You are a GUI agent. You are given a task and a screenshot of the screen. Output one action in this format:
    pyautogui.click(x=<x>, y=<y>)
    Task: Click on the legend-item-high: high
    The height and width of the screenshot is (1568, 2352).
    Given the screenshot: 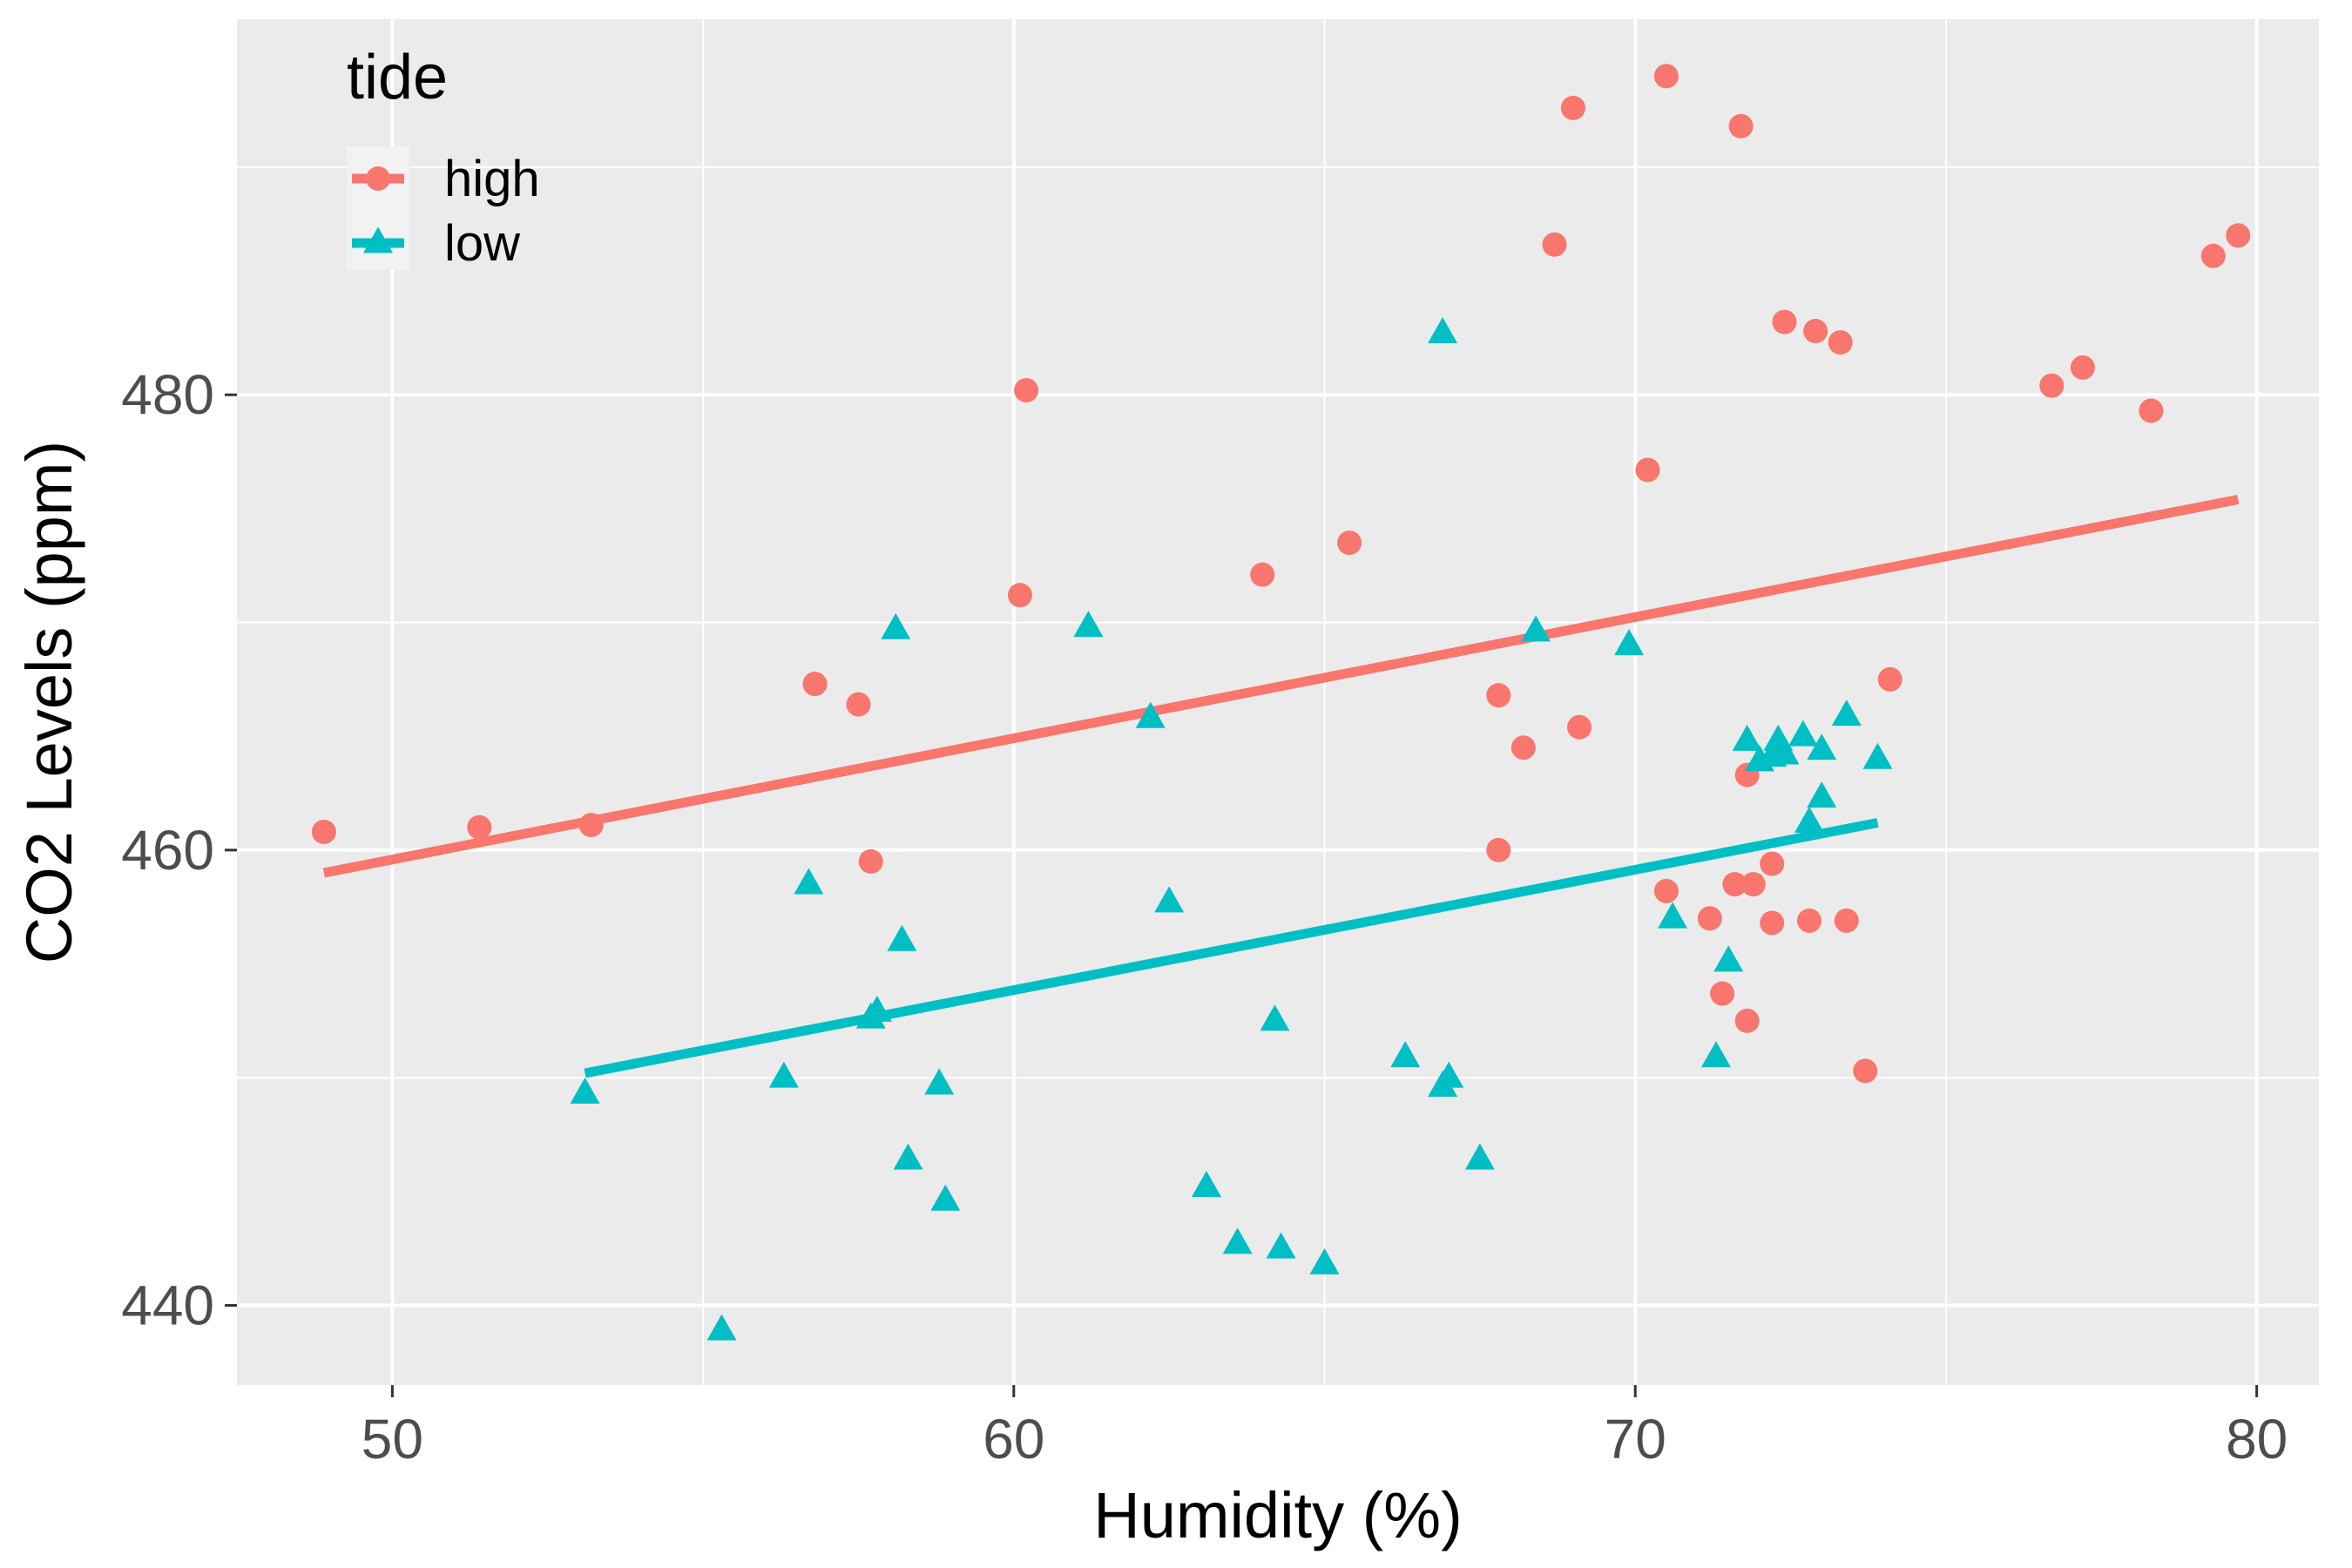 What is the action you would take?
    pyautogui.click(x=446, y=179)
    